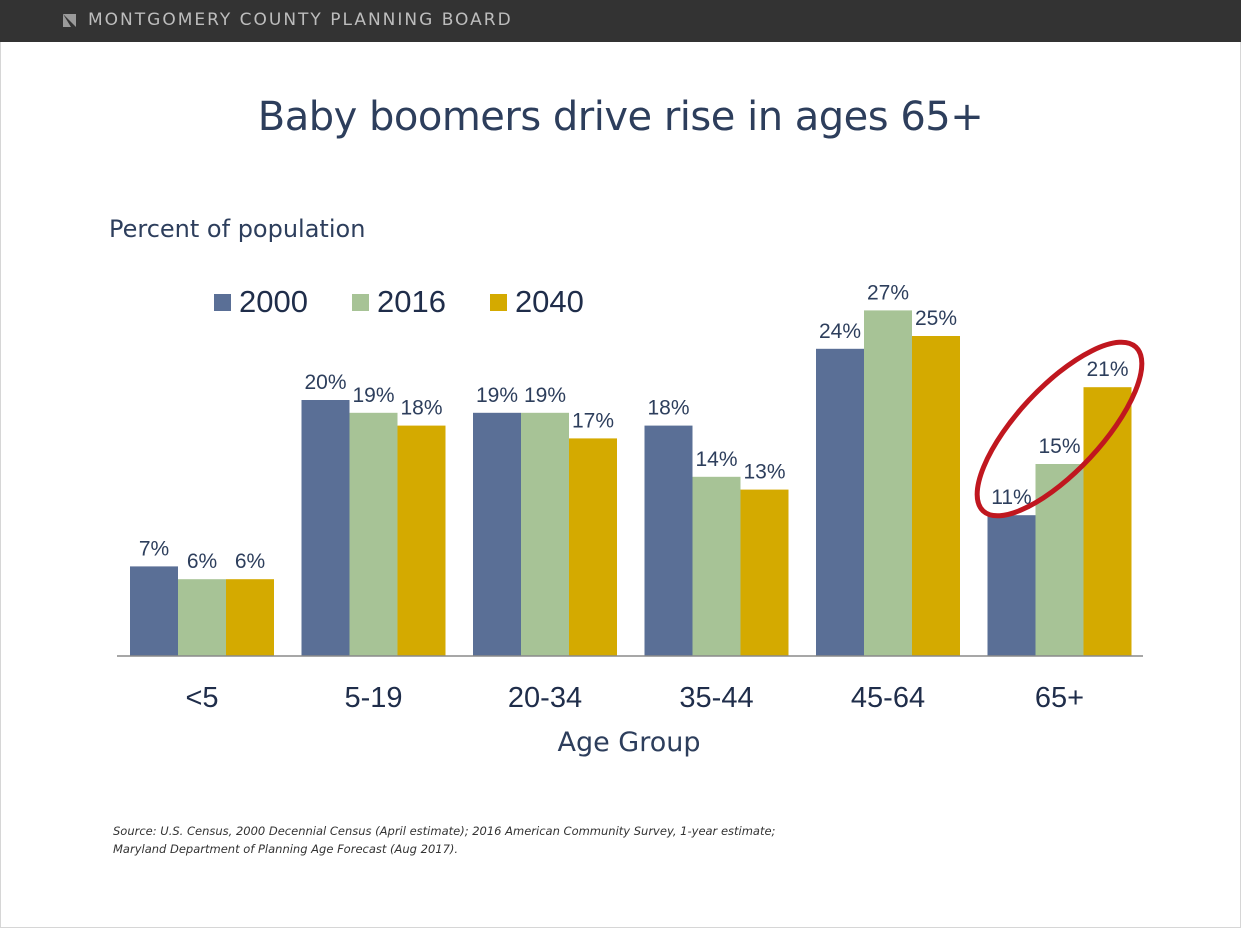 The image size is (1241, 929). Describe the element at coordinates (764, 472) in the screenshot. I see `data-label-2040-35-44: 13%` at that location.